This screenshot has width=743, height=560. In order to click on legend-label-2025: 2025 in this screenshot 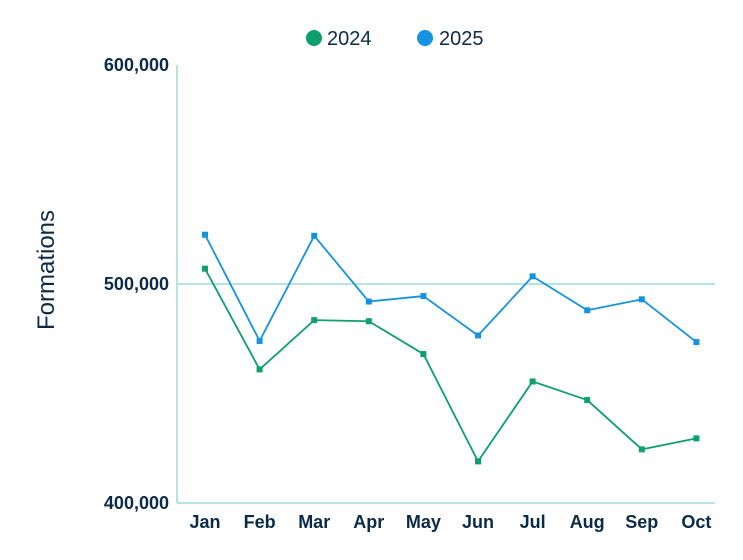, I will do `click(461, 39)`.